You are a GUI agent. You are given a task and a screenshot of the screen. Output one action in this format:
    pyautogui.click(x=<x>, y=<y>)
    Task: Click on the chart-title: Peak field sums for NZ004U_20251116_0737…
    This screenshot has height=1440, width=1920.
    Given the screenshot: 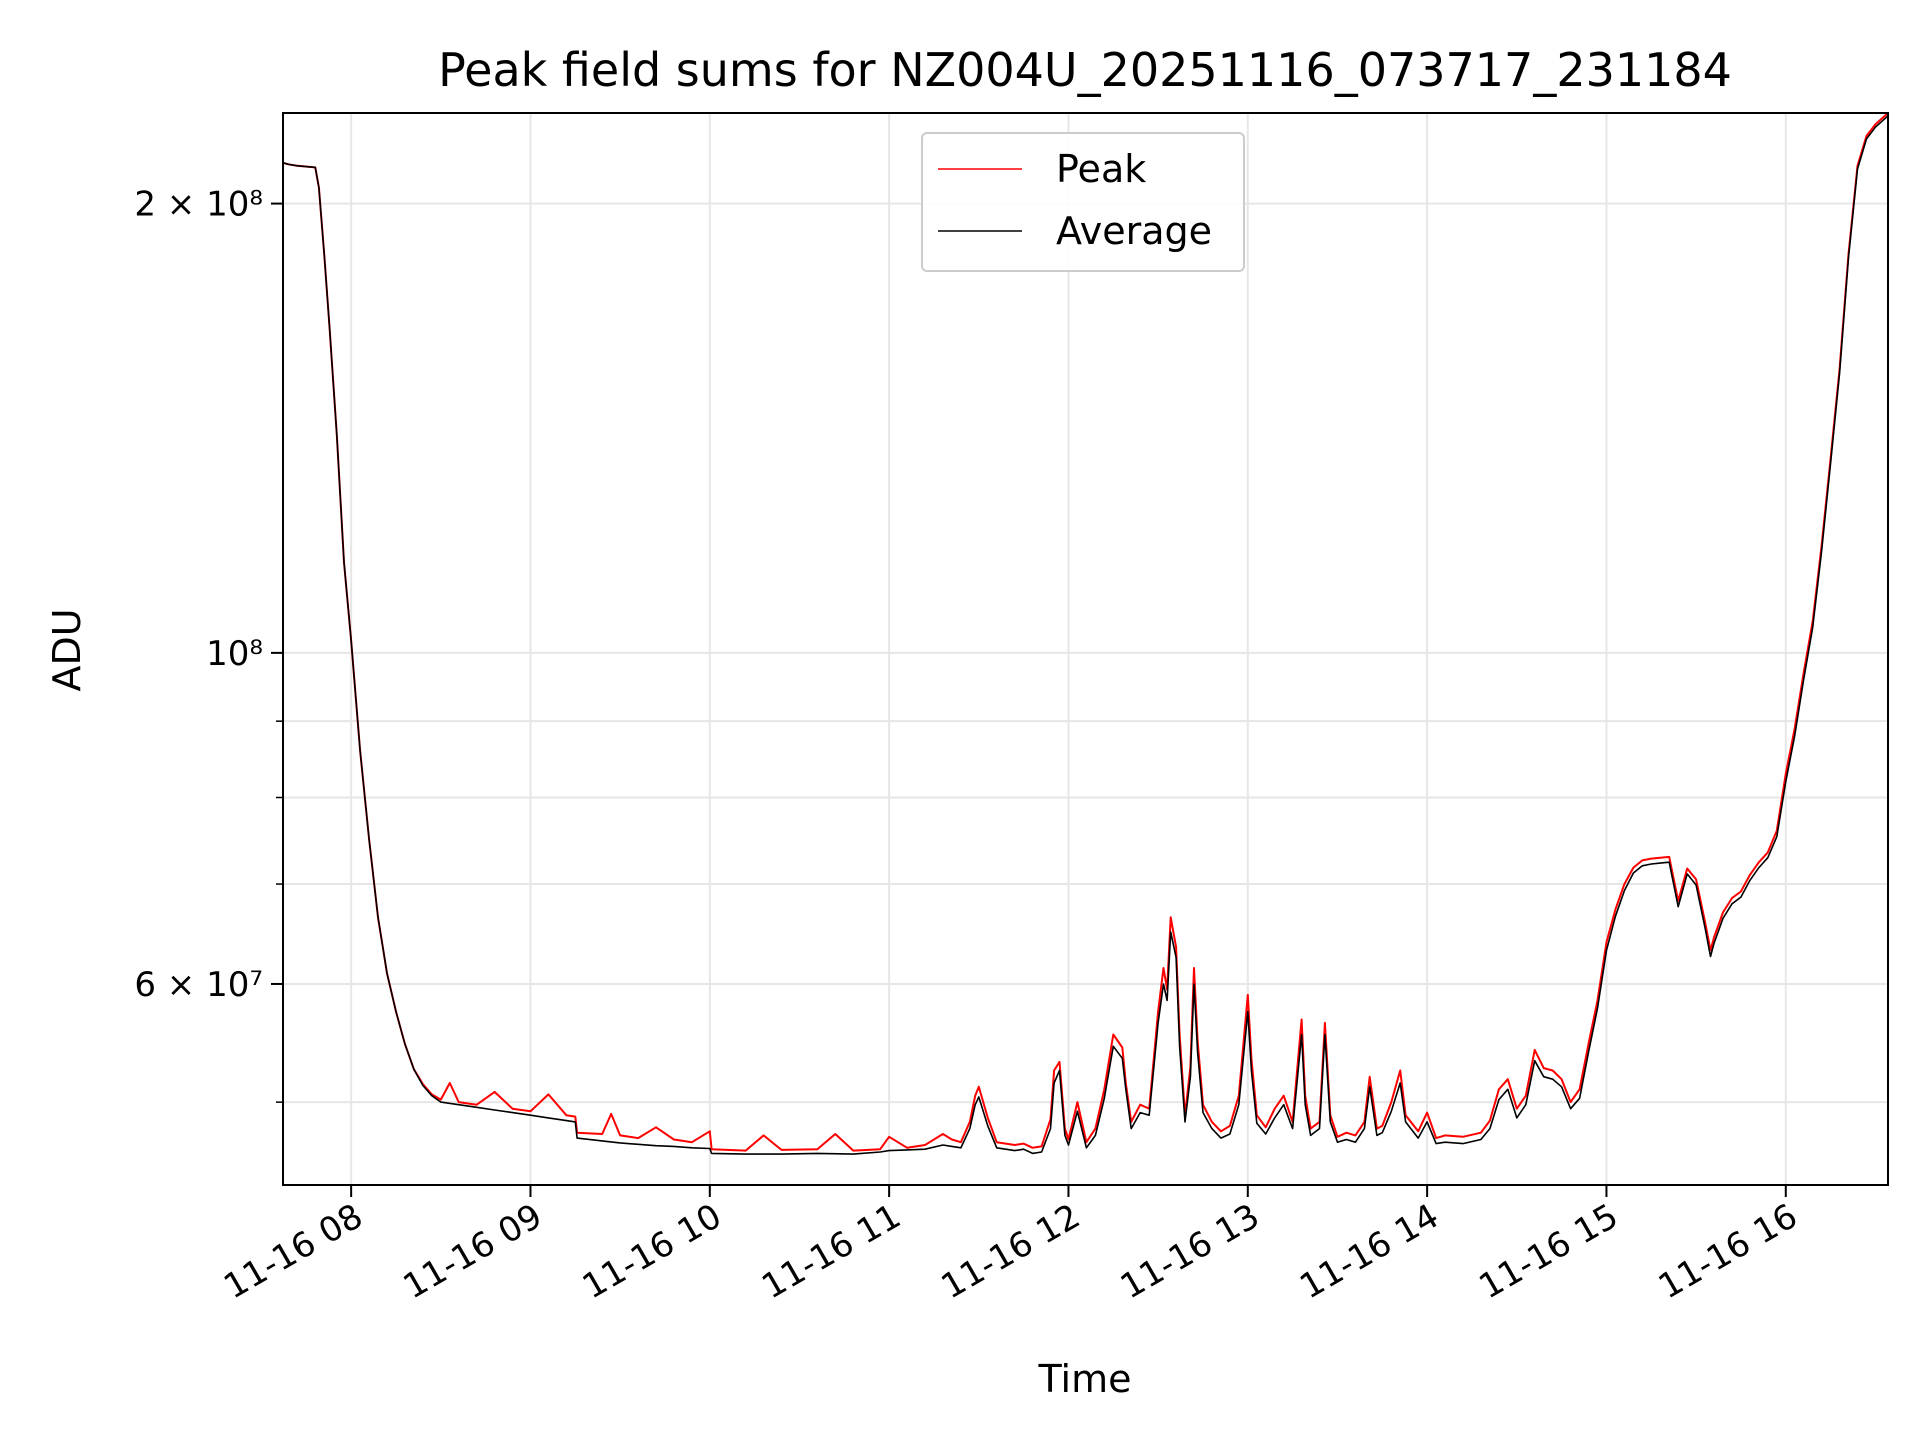 What is the action you would take?
    pyautogui.click(x=1085, y=70)
    